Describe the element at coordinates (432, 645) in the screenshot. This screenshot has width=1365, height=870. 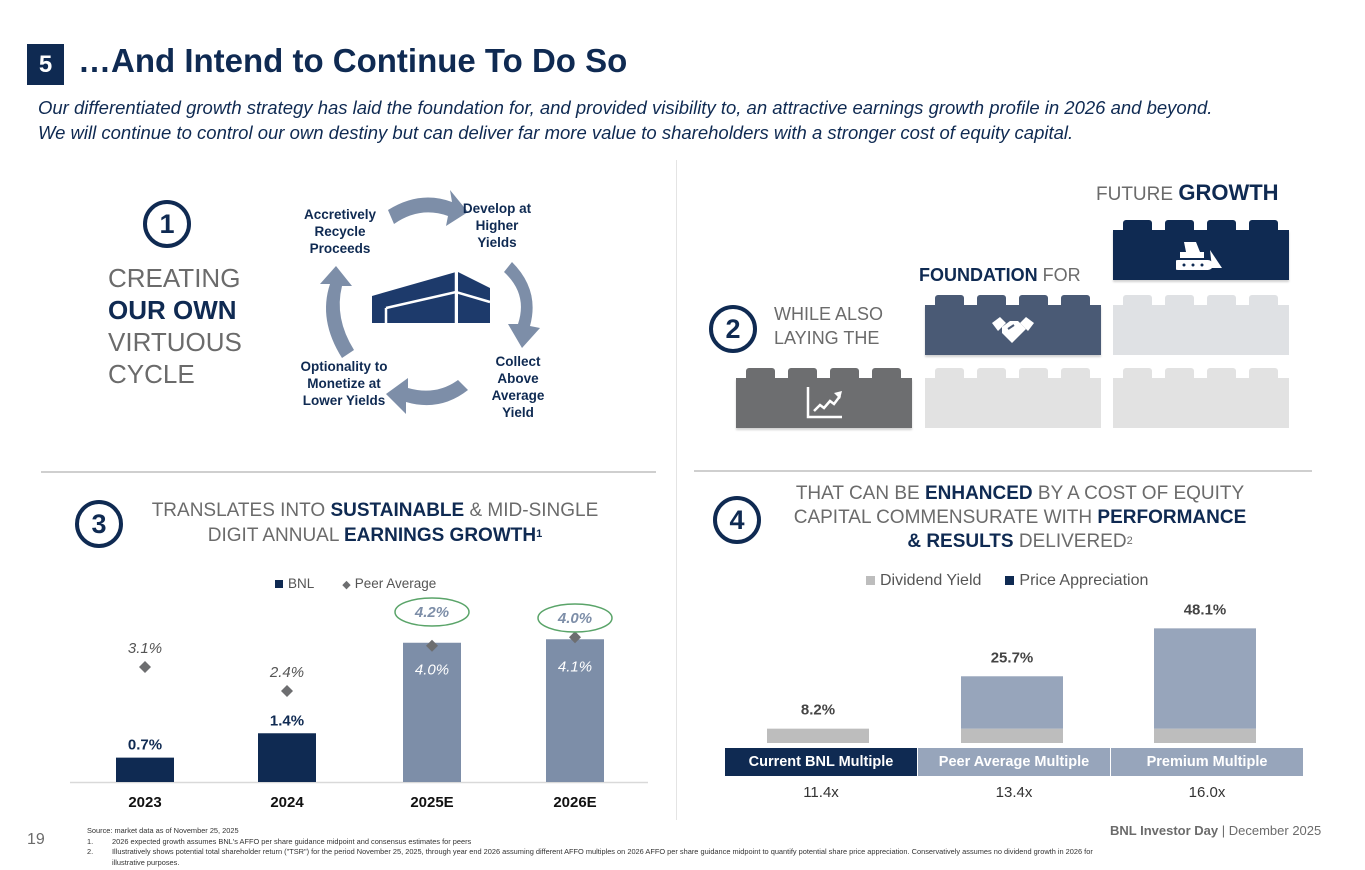
I see `peer-diamond-2025E` at that location.